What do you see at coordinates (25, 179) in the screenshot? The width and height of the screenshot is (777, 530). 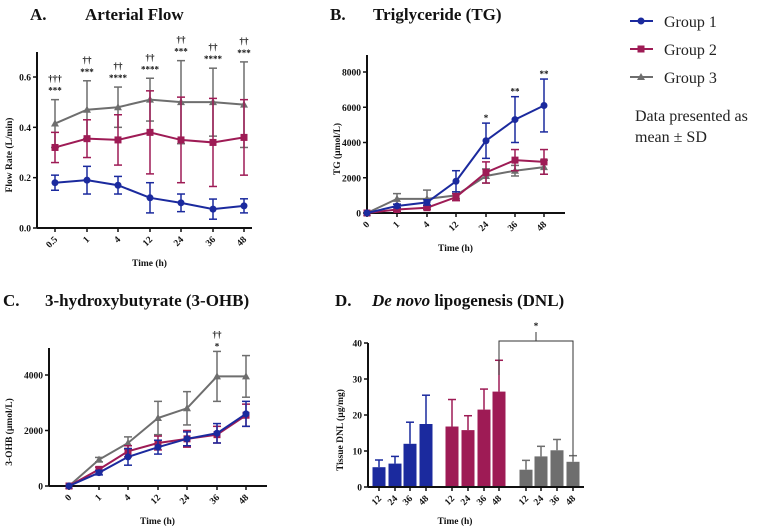 I see `y-tick-label: 0.2` at bounding box center [25, 179].